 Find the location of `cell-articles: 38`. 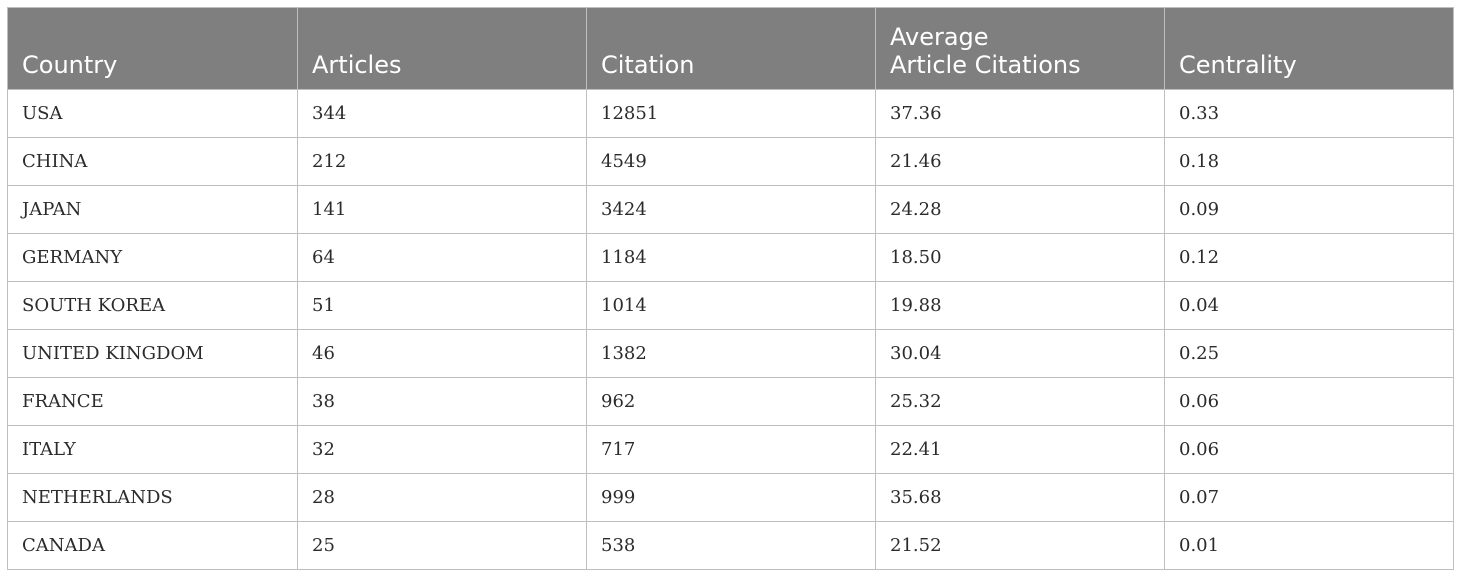

cell-articles: 38 is located at coordinates (442, 401).